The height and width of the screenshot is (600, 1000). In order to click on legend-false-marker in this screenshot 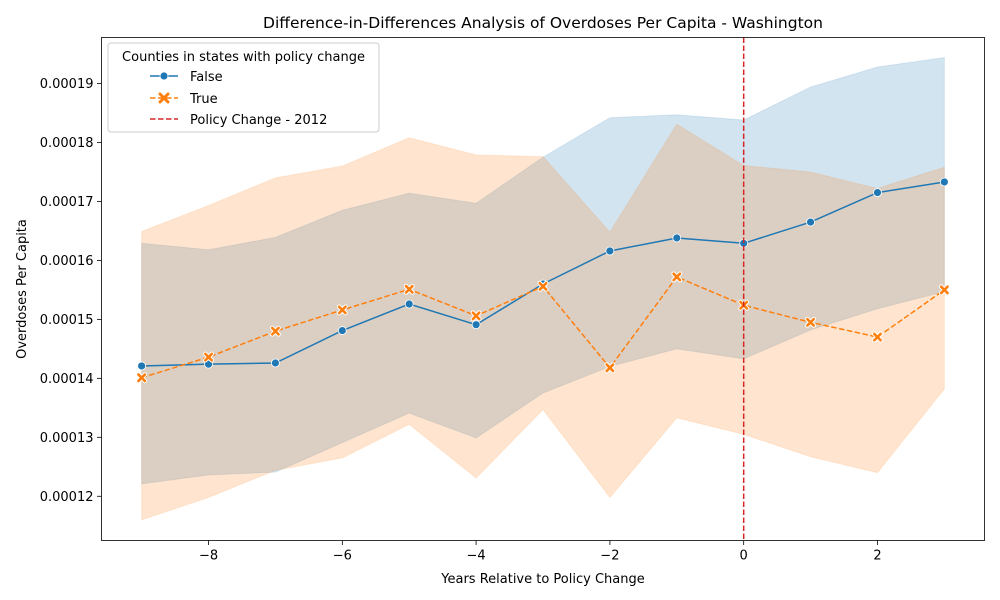, I will do `click(164, 76)`.